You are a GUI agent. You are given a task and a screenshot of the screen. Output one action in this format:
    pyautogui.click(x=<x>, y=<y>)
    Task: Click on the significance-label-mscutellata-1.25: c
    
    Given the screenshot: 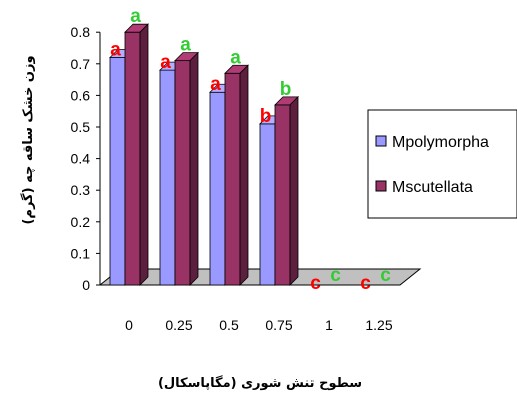 What is the action you would take?
    pyautogui.click(x=385, y=275)
    